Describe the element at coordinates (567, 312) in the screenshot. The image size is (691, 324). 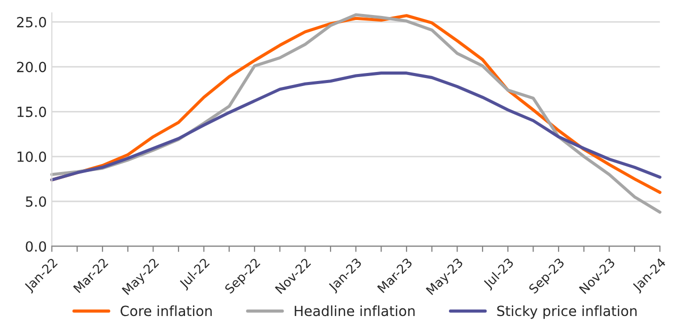
I see `legend-label: Sticky price inflation` at that location.